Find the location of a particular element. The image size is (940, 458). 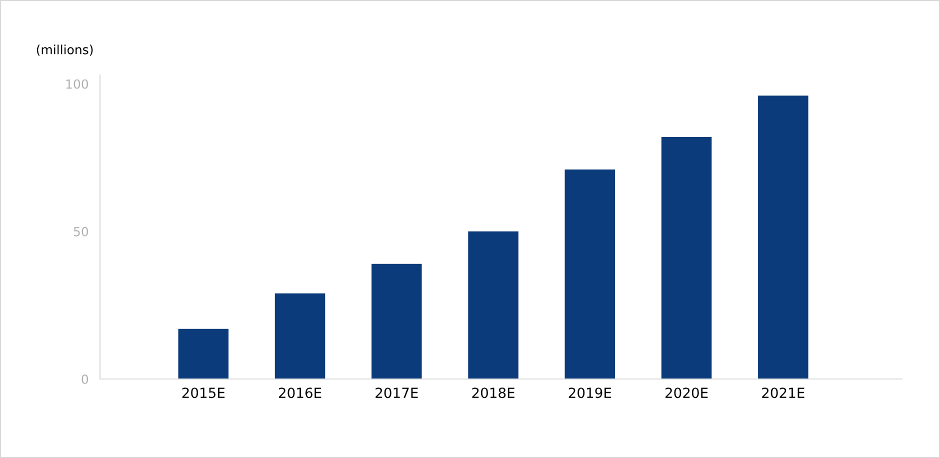

x-tick-label: 2018E is located at coordinates (493, 393).